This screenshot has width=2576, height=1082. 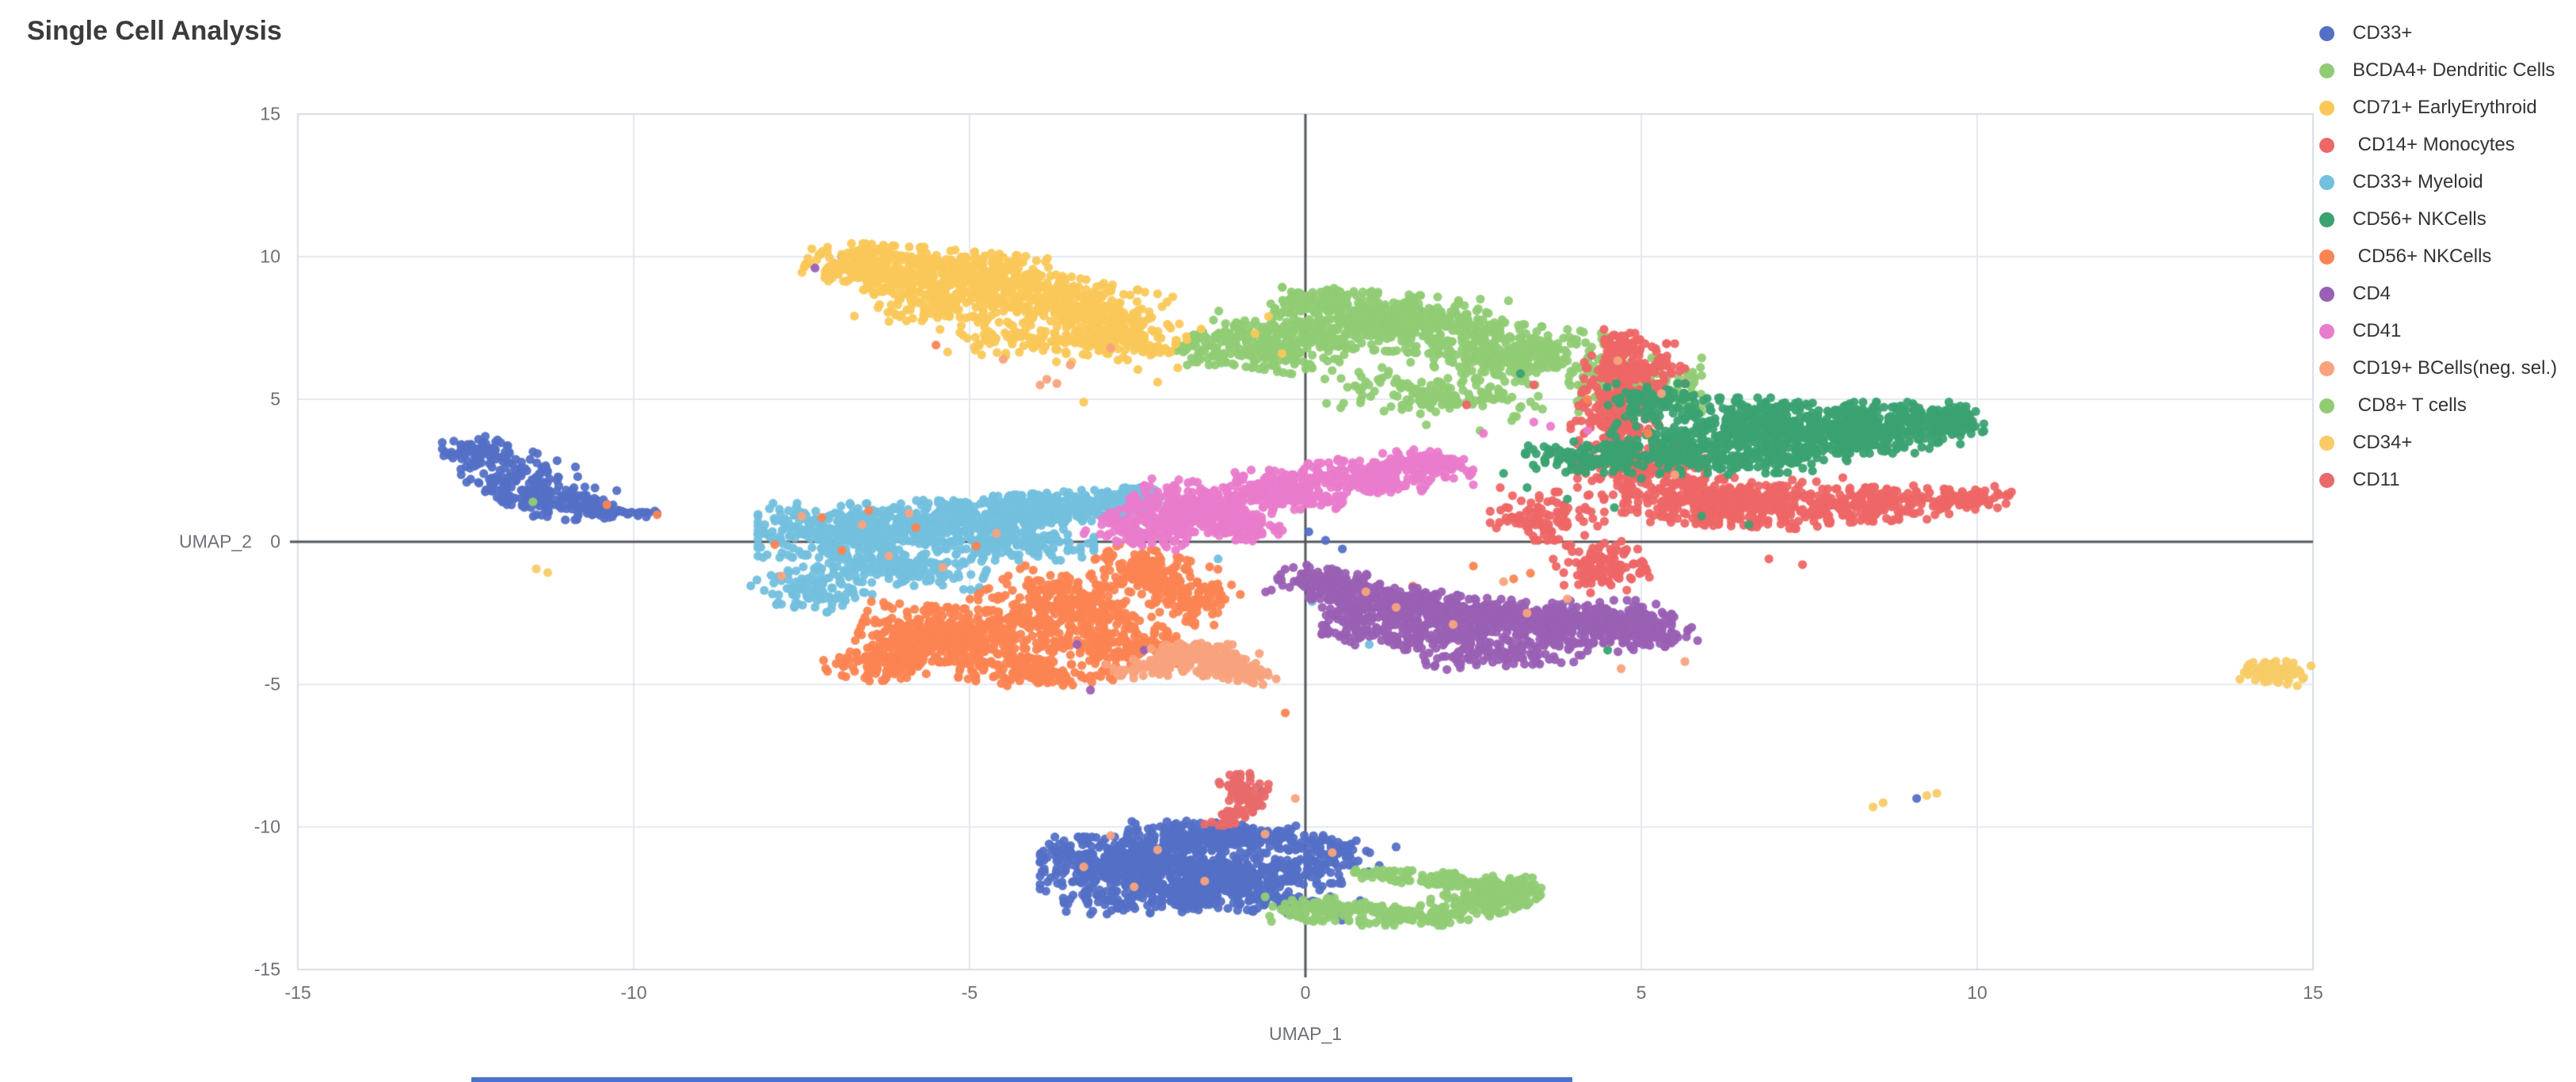 What do you see at coordinates (1641, 992) in the screenshot?
I see `x-tick-label: 5` at bounding box center [1641, 992].